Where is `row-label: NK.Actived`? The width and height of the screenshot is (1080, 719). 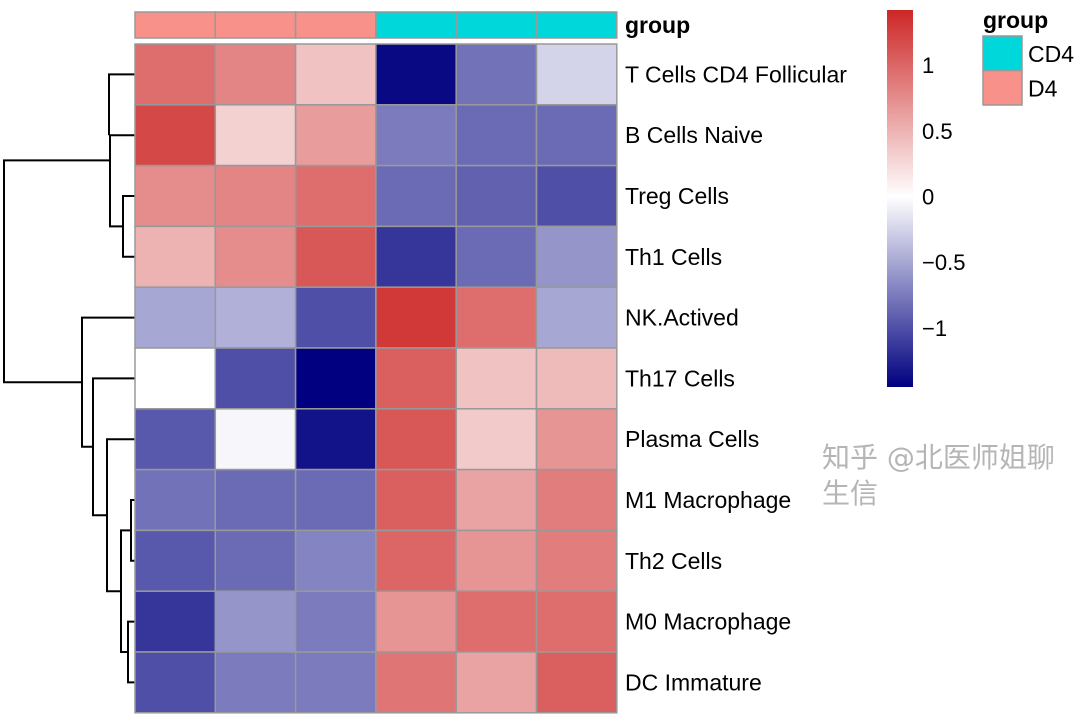
row-label: NK.Actived is located at coordinates (682, 318).